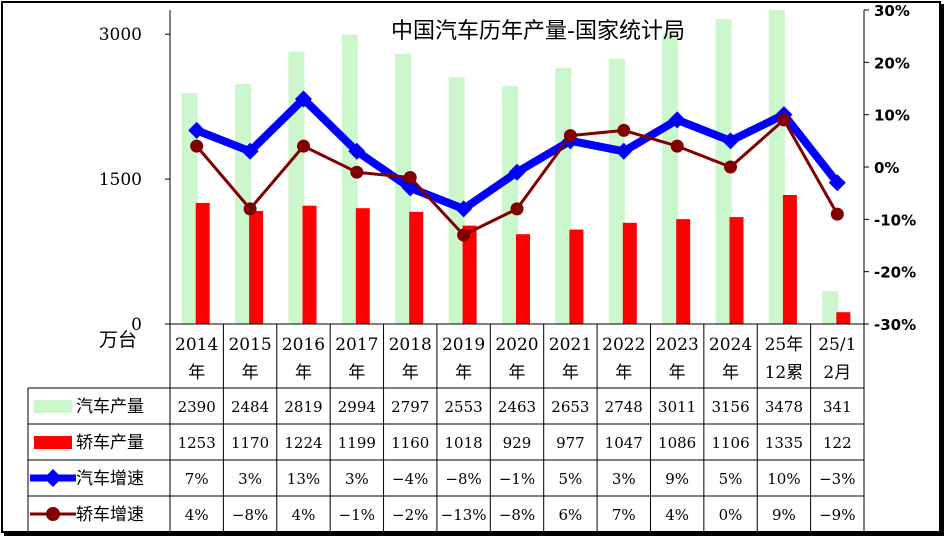  What do you see at coordinates (570, 515) in the screenshot?
I see `table-cell-r3-c7: 6%` at bounding box center [570, 515].